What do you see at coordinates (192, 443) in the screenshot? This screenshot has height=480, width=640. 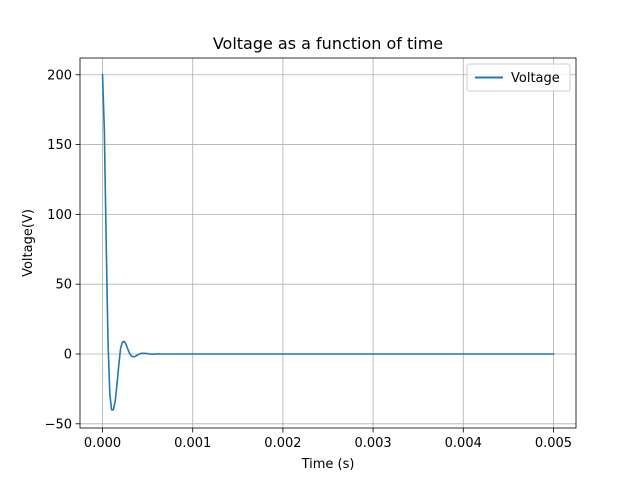 I see `x-tick-label: 0.001` at bounding box center [192, 443].